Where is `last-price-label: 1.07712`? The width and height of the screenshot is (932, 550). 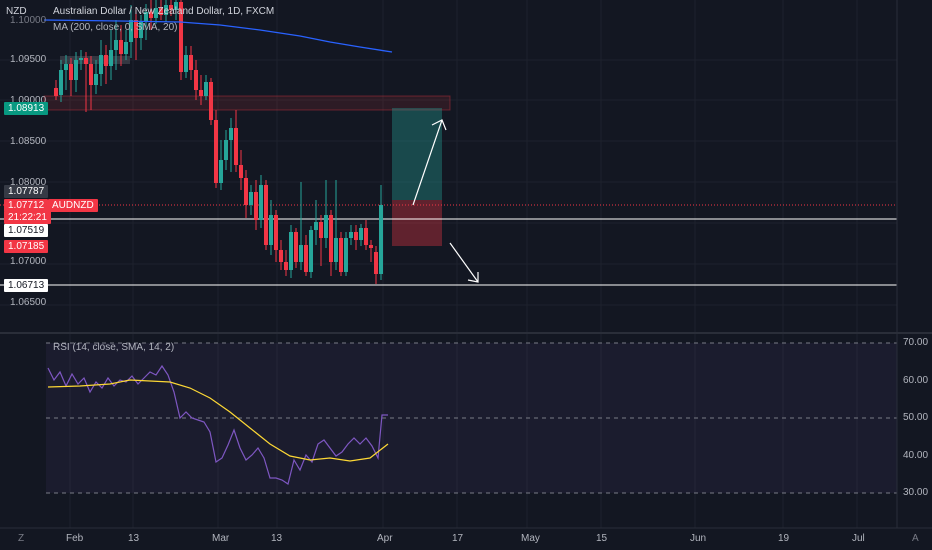
last-price-label: 1.07712 is located at coordinates (26, 205).